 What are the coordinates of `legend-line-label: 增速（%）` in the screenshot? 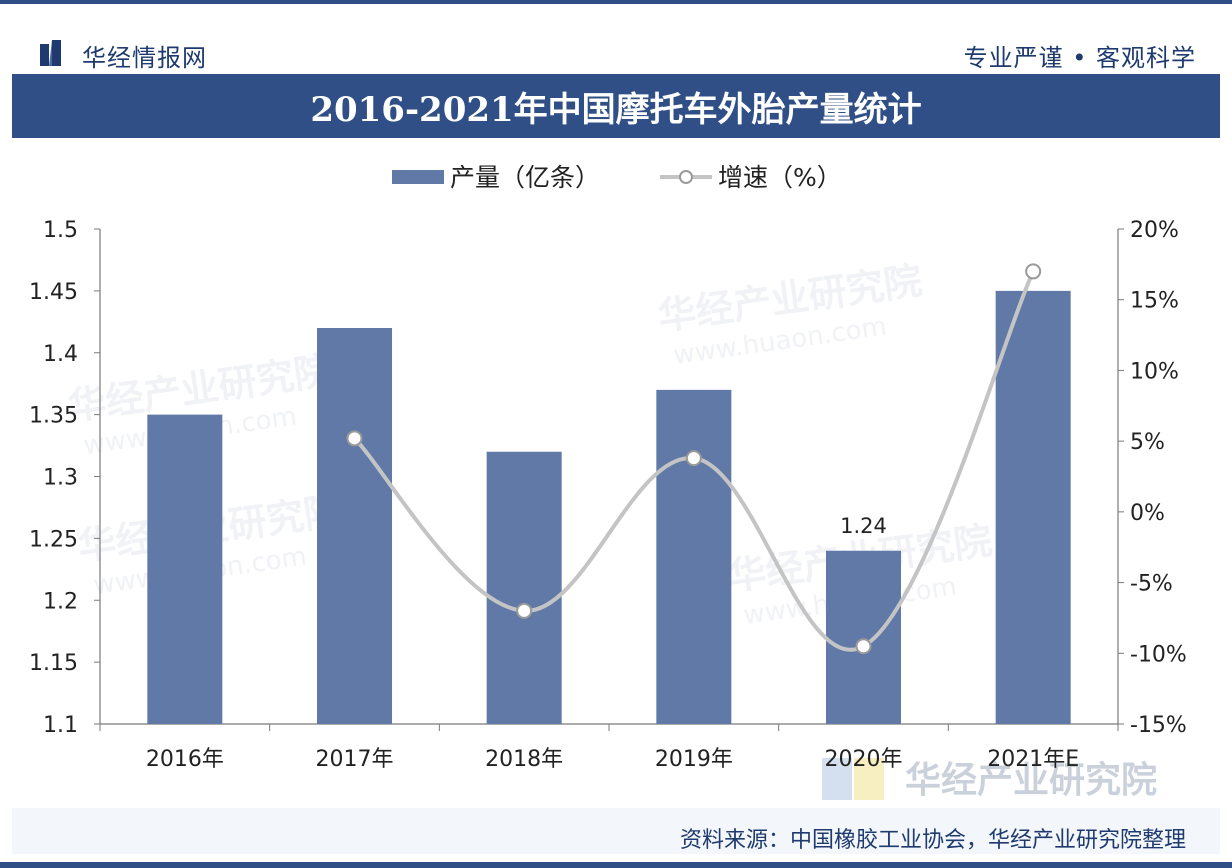 It's located at (780, 177).